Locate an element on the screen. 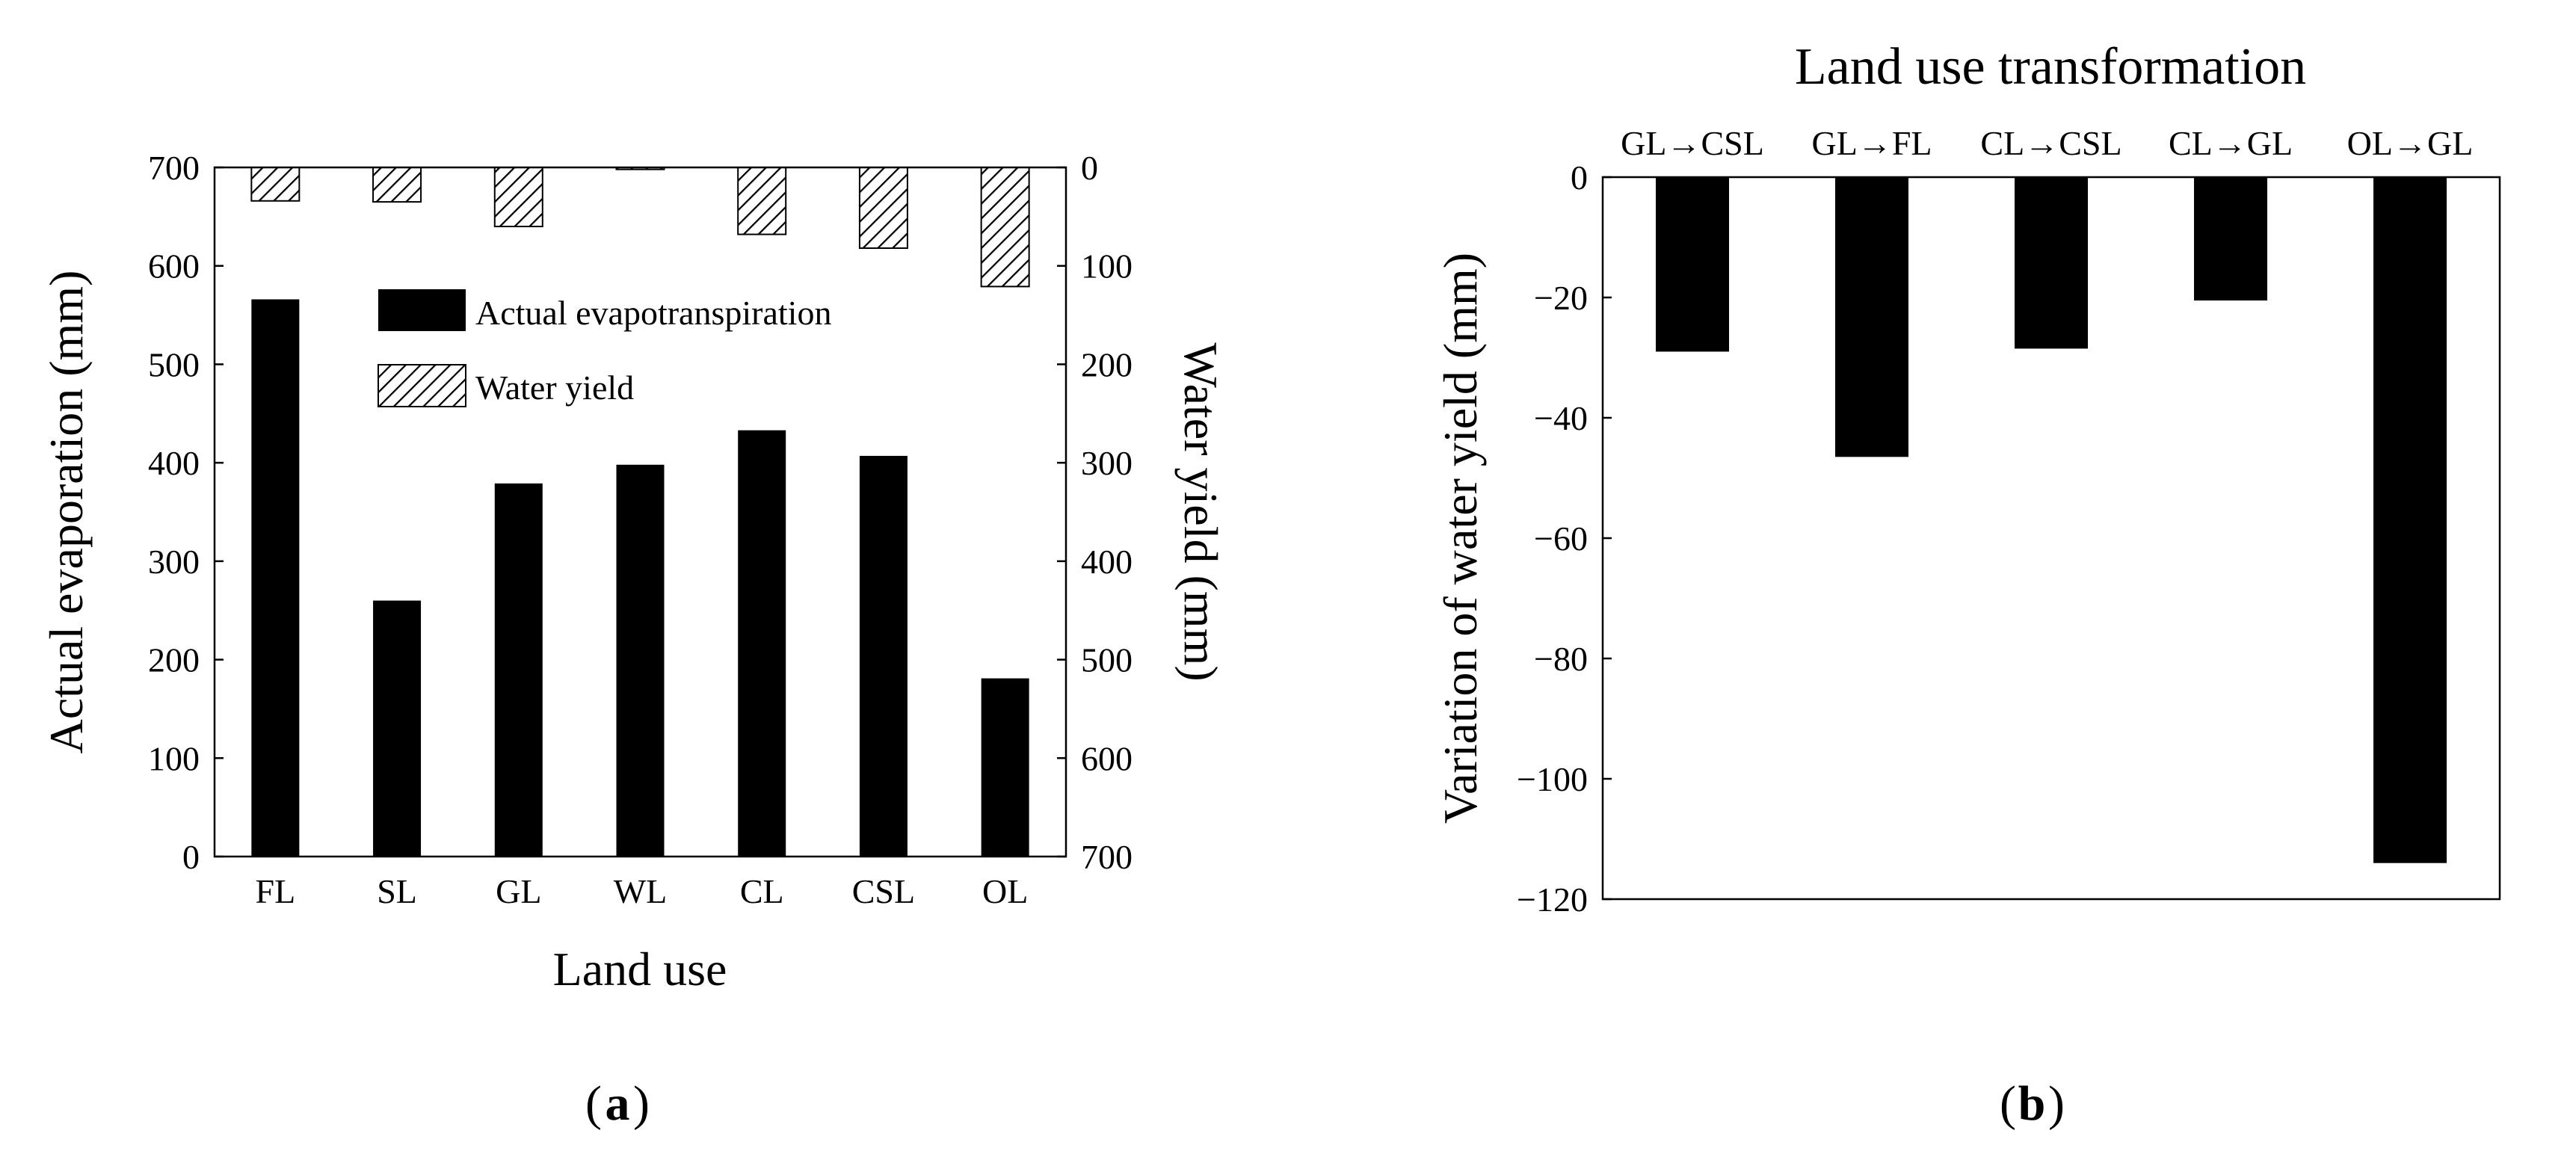  panel-b-caption: ( b ) is located at coordinates (2032, 1103).